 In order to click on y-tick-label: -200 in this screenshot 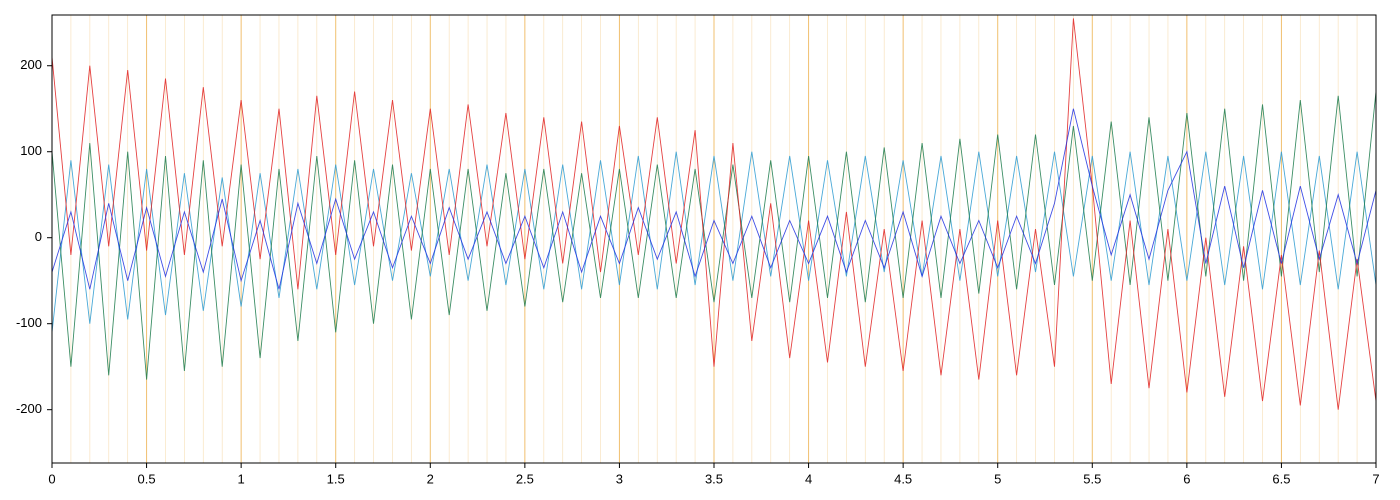, I will do `click(29, 408)`.